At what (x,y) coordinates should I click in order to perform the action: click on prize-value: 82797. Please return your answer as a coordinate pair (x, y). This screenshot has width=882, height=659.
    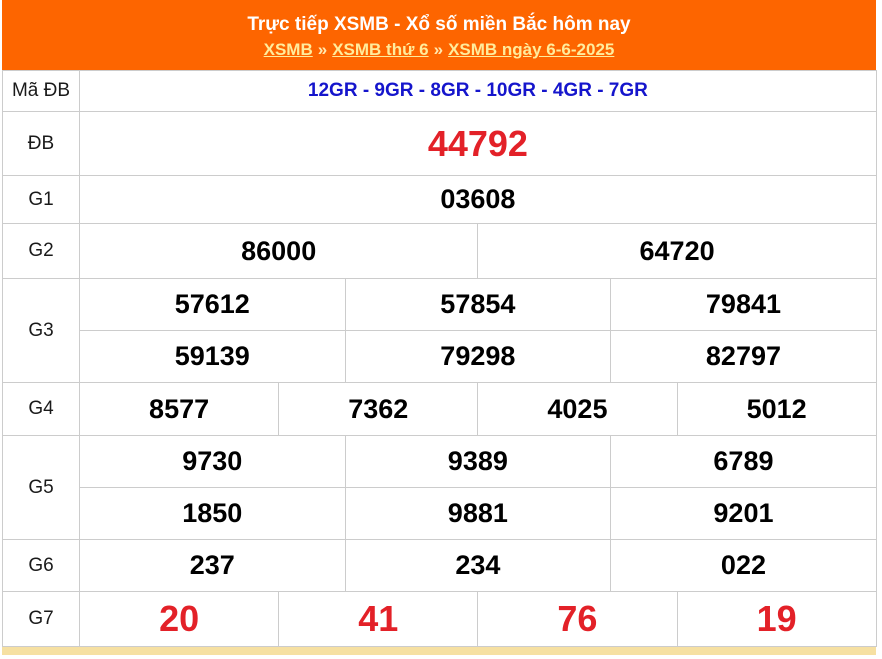
    Looking at the image, I should click on (743, 356).